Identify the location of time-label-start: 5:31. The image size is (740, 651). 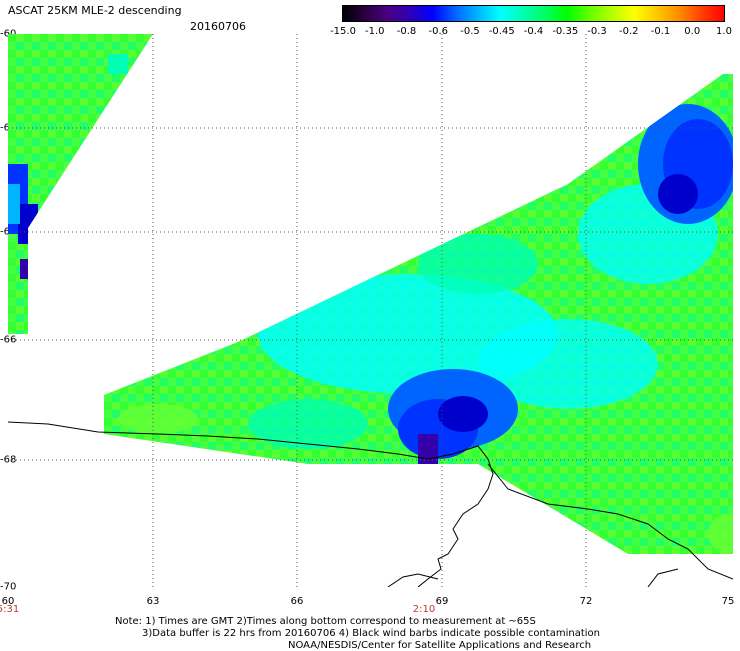
(10, 609).